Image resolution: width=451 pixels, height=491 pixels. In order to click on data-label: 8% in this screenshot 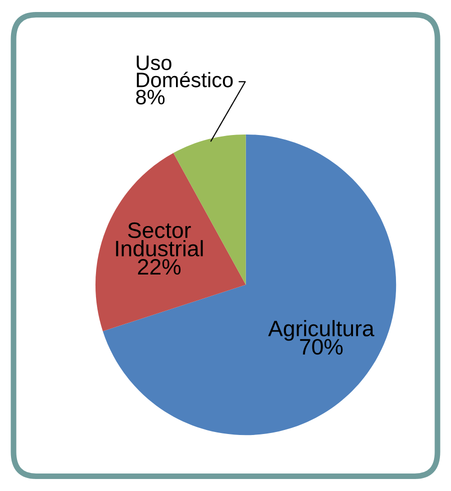, I will do `click(150, 97)`.